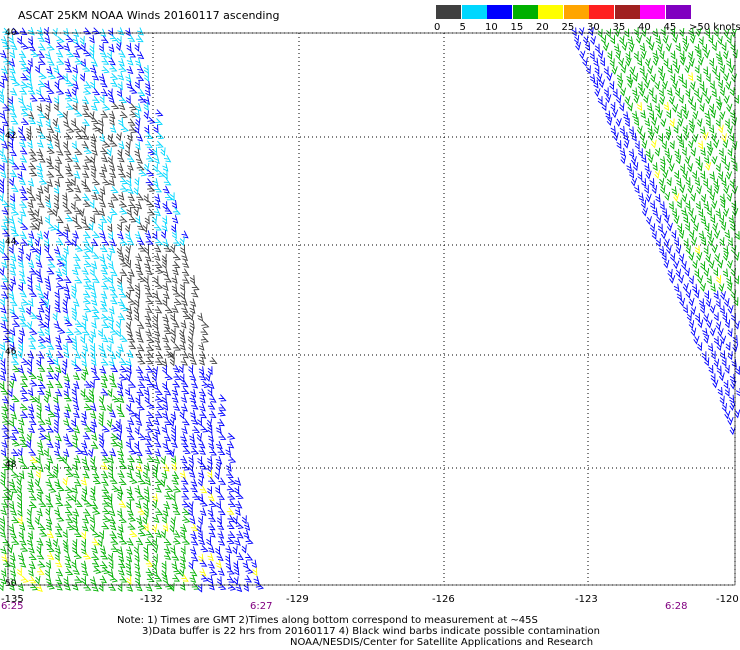  I want to click on lon-label-123: -123, so click(586, 599).